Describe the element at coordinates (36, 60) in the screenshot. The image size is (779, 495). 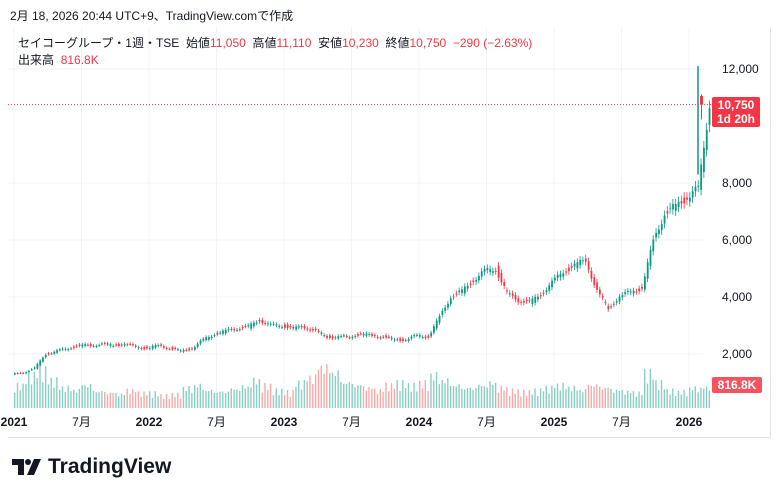
I see `volume-label: 出来高` at that location.